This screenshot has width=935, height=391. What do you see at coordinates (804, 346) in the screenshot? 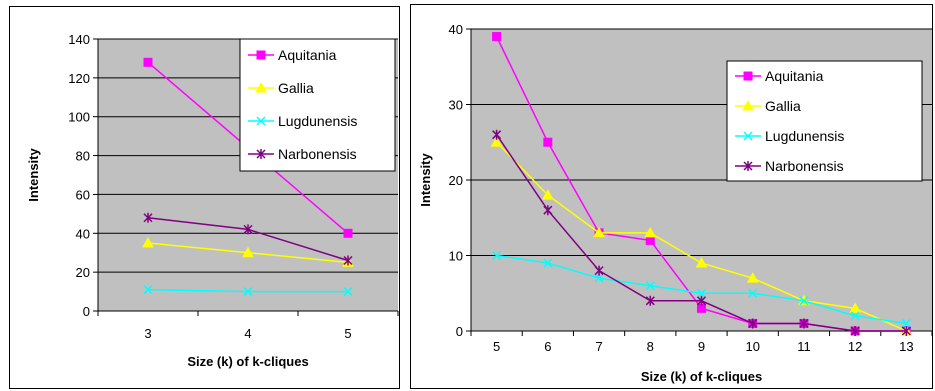
I see `right-chart-x-tick-label: 11` at bounding box center [804, 346].